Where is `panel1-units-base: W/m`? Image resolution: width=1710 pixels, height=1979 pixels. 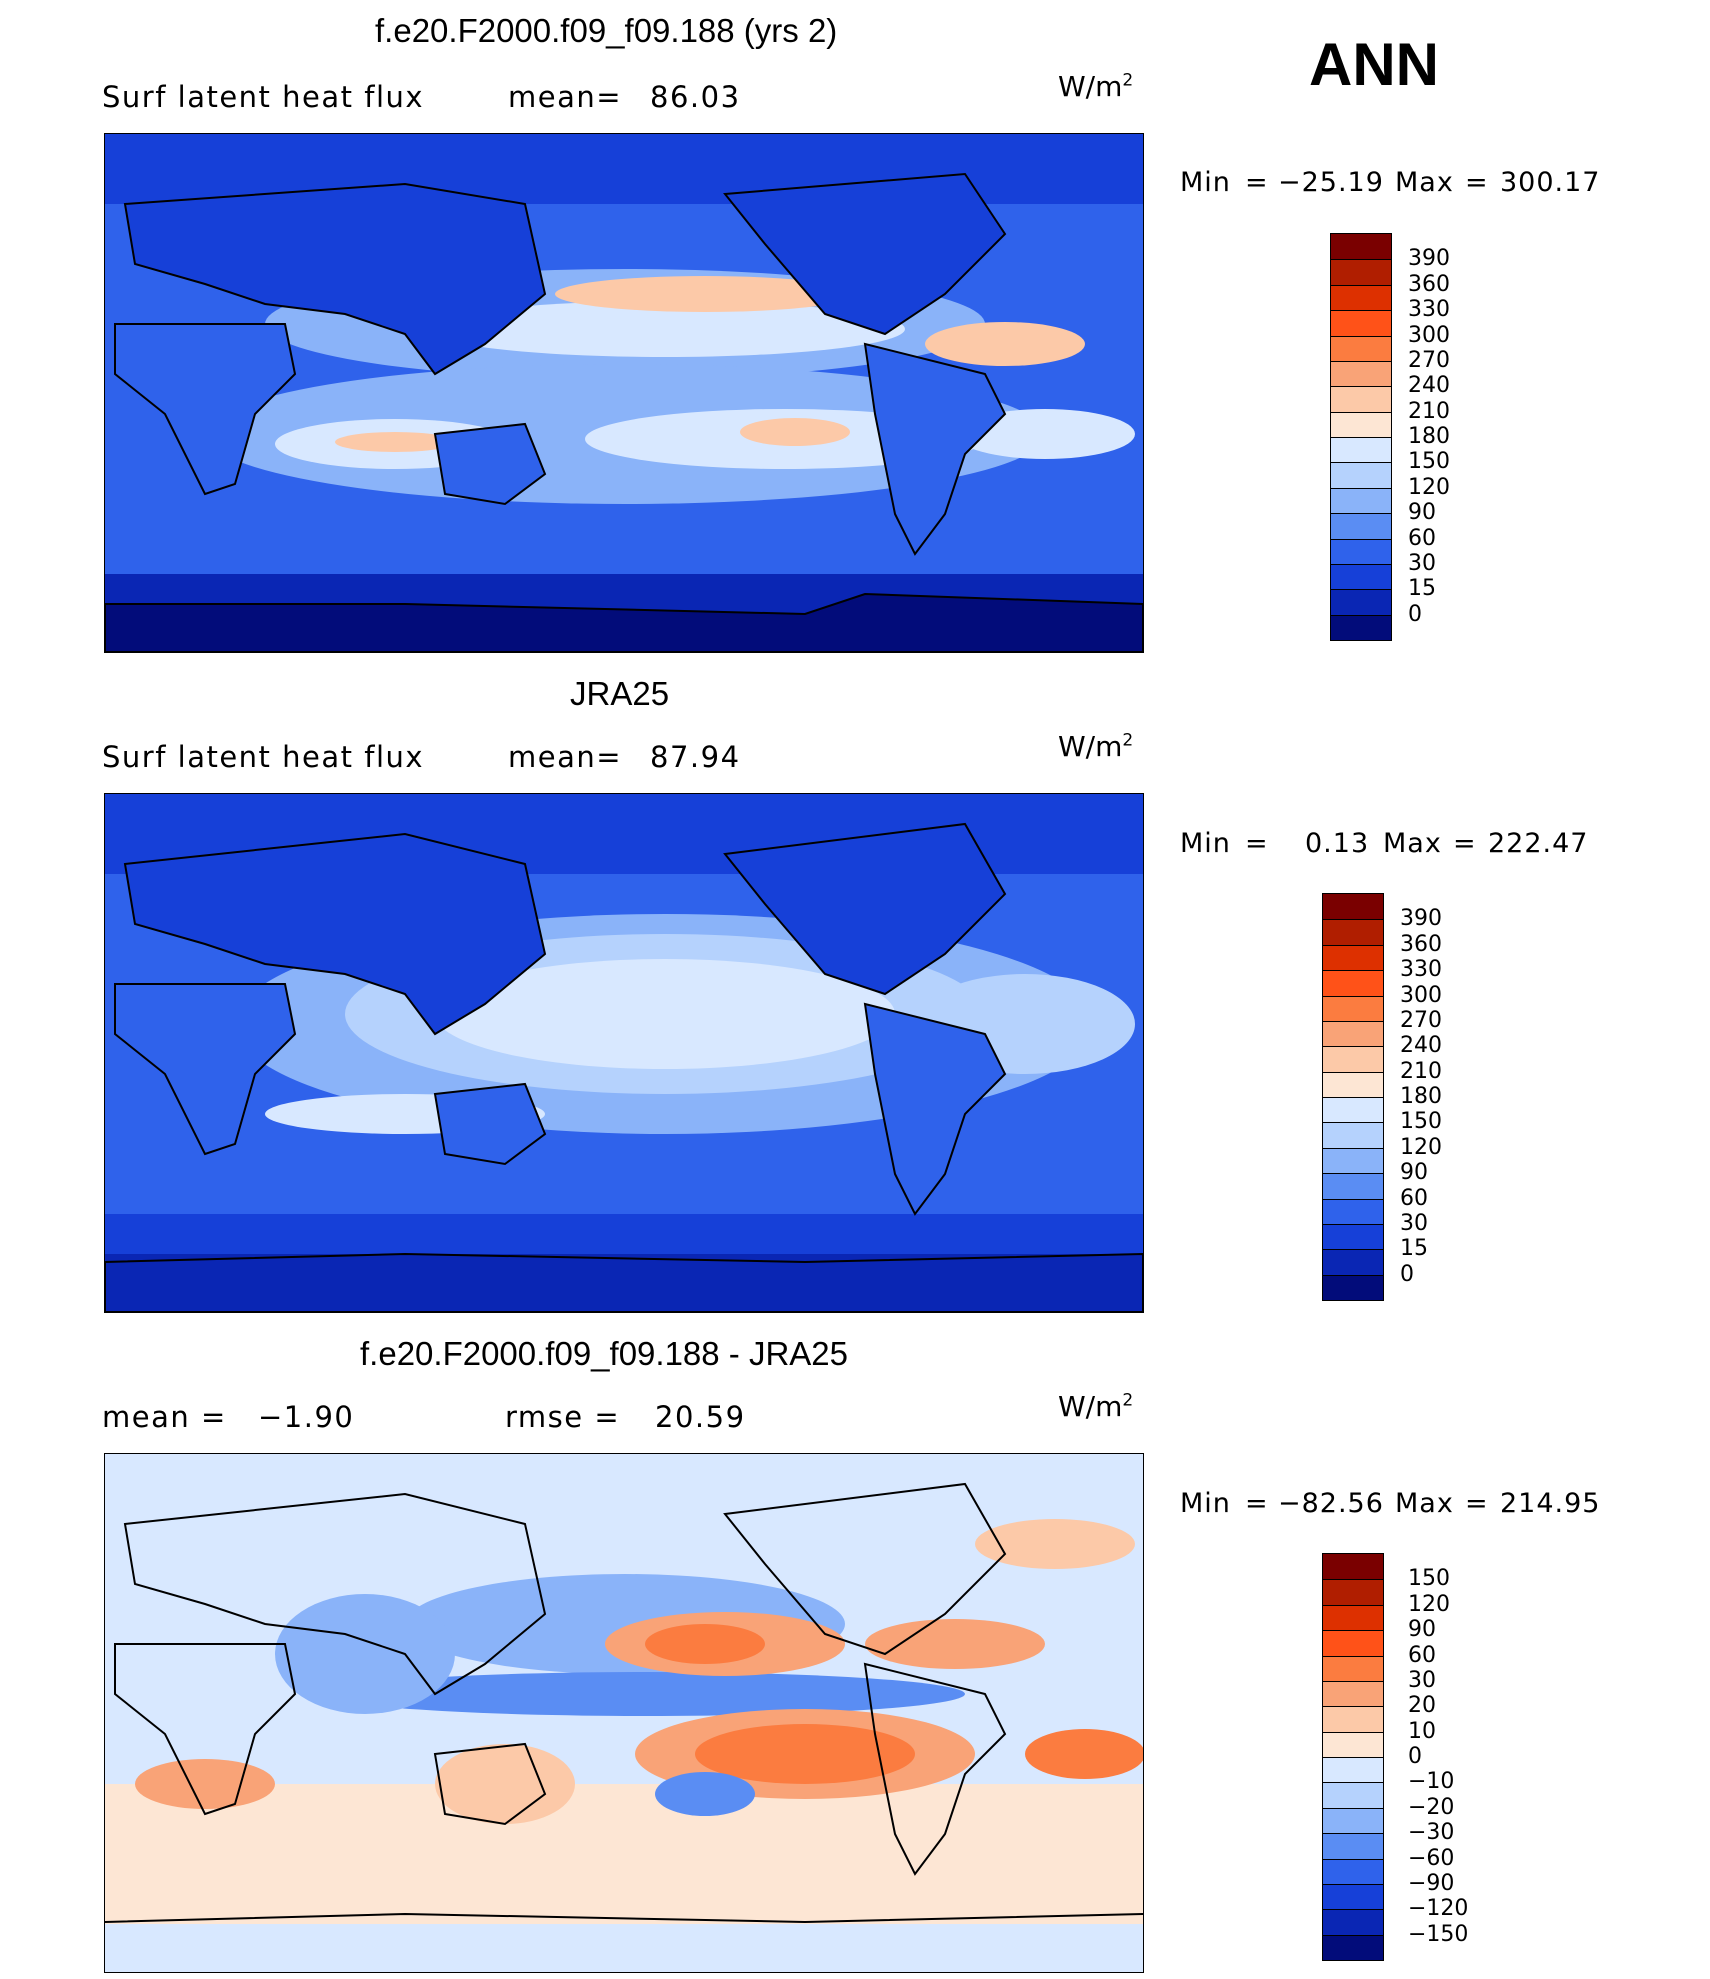
panel1-units-base: W/m is located at coordinates (1090, 86).